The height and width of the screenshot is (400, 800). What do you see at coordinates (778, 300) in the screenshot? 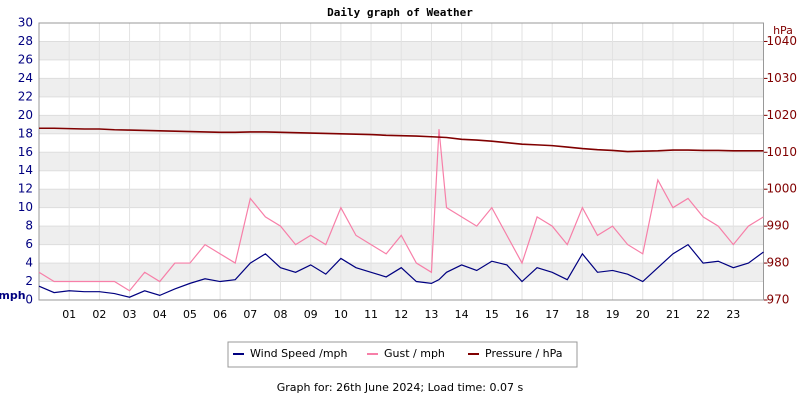
I see `y2-tick-label: 970` at bounding box center [778, 300].